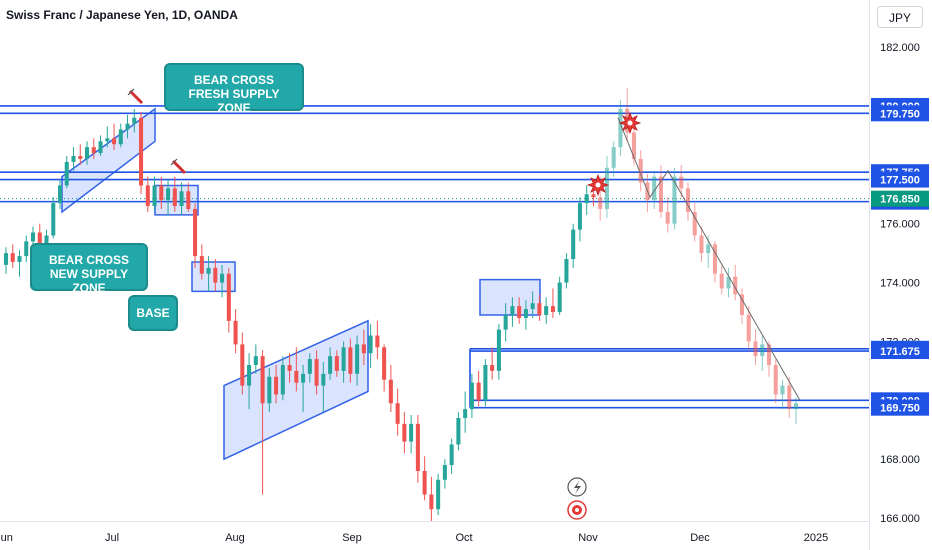  I want to click on level-badge-label: 169.750, so click(900, 409).